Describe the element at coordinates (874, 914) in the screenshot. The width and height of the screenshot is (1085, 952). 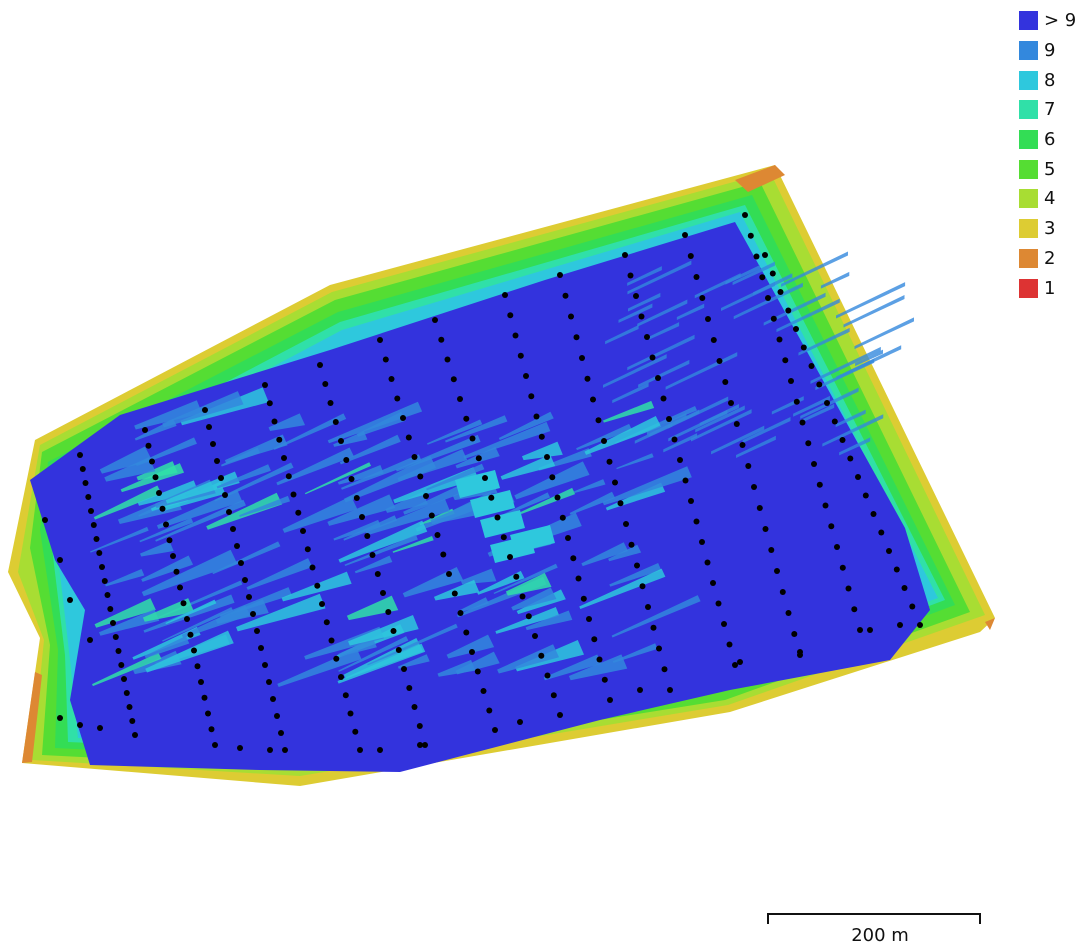
I see `scale-bar-line` at that location.